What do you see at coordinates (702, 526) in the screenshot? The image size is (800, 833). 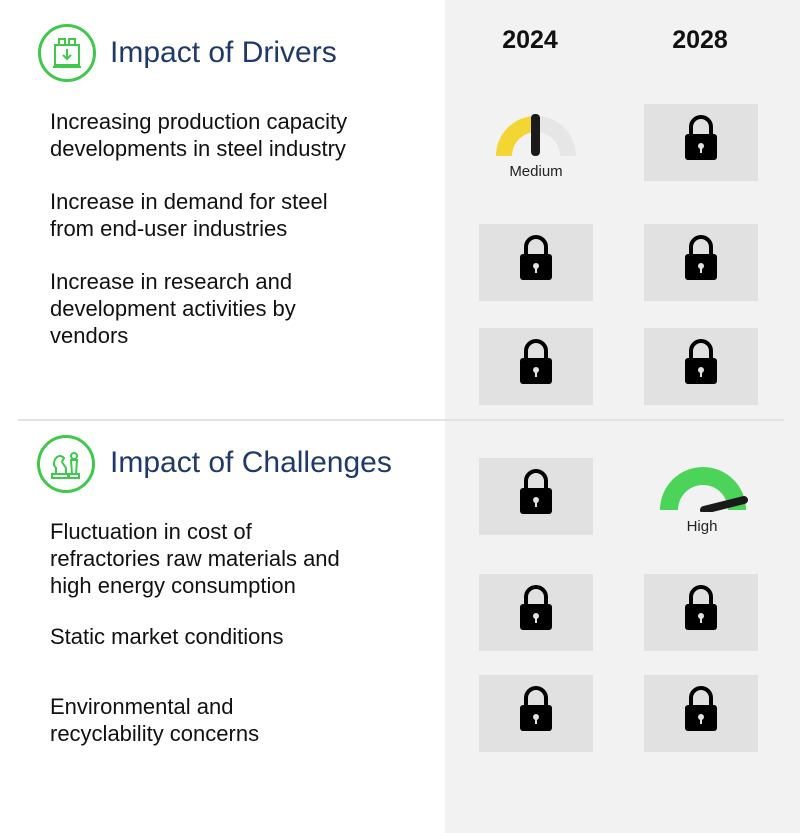 I see `high-gauge-label: High` at bounding box center [702, 526].